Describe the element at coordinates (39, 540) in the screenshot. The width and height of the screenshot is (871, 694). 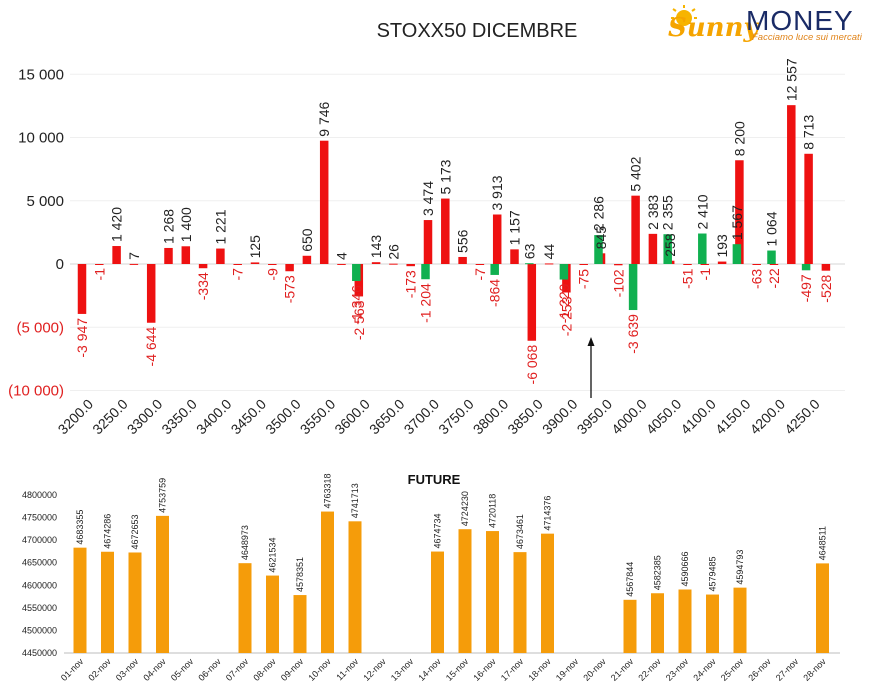
I see `y-tick-label: 4700000` at that location.